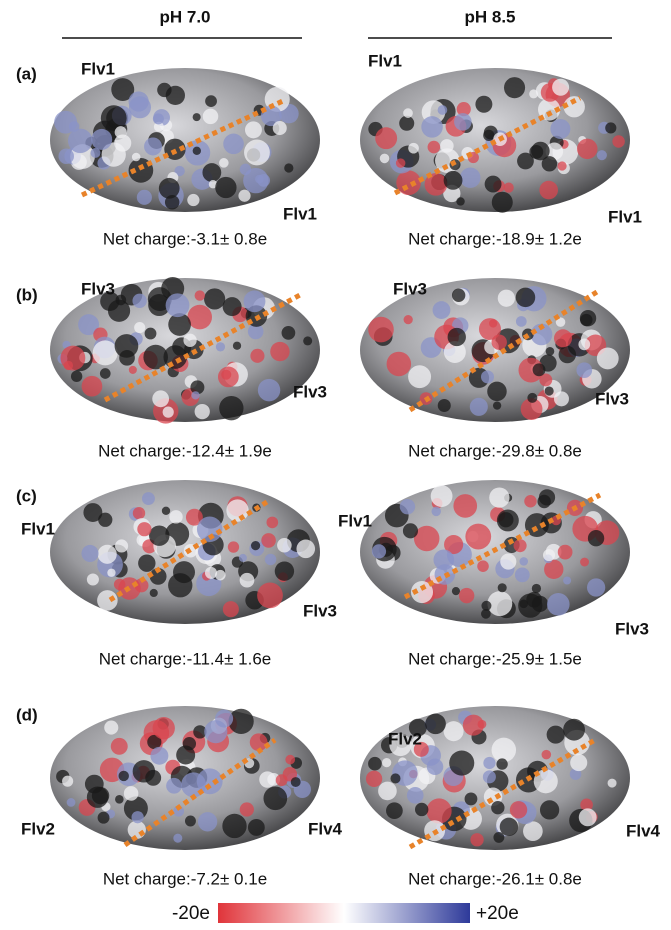  What do you see at coordinates (98, 68) in the screenshot?
I see `protein-label: Flv1` at bounding box center [98, 68].